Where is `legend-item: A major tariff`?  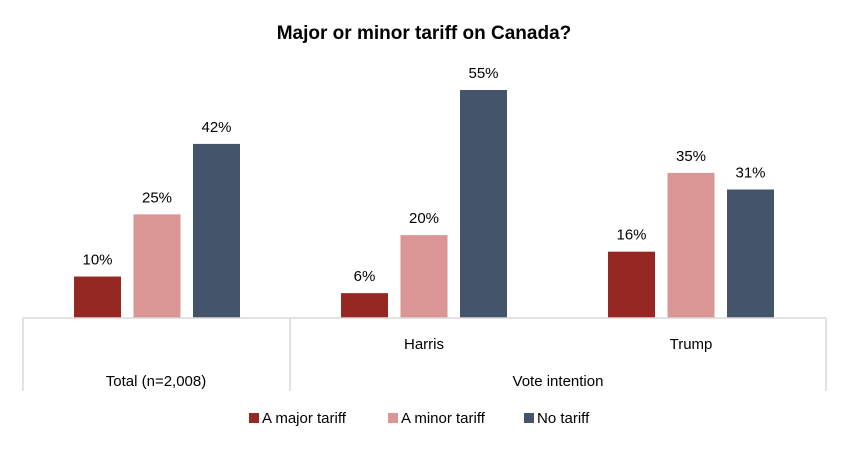 legend-item: A major tariff is located at coordinates (298, 418).